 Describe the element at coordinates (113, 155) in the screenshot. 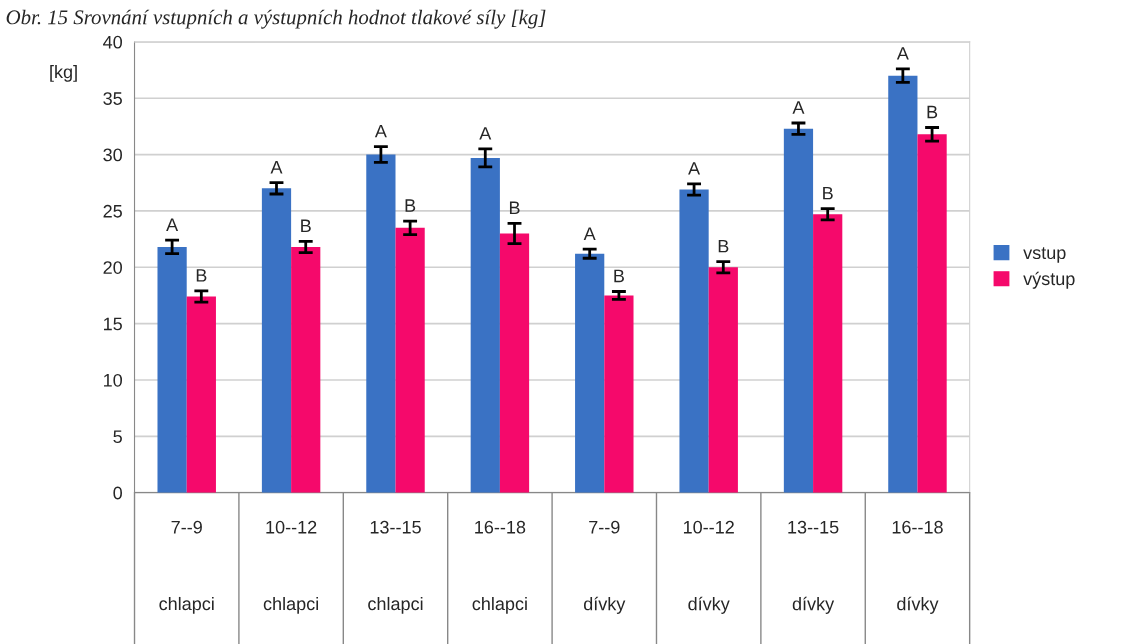

I see `y-tick-label: 30` at that location.